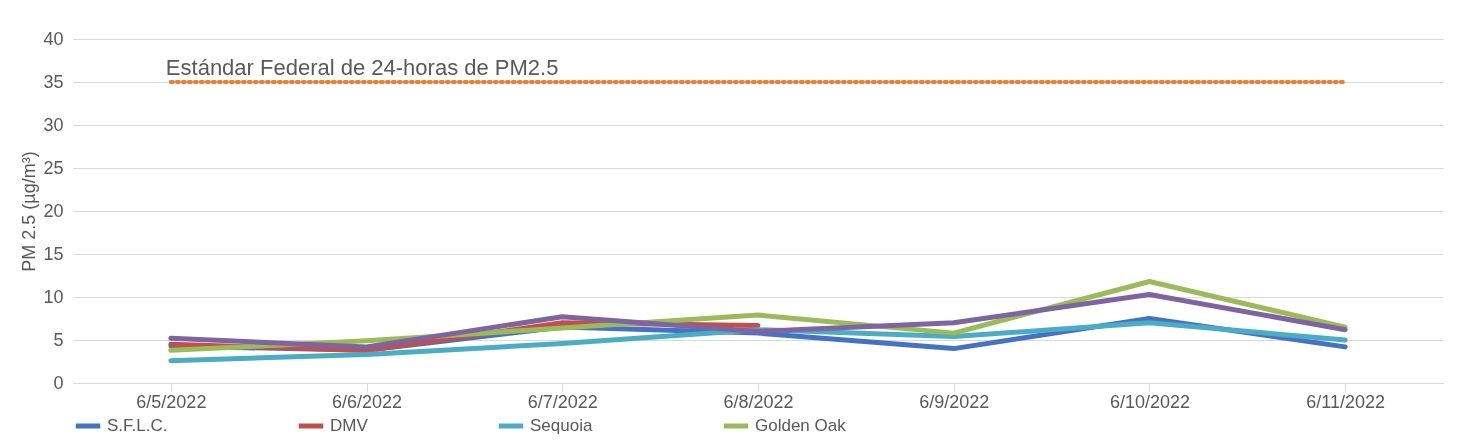 The width and height of the screenshot is (1473, 441). I want to click on x-tick-label: 6/5/2022, so click(171, 401).